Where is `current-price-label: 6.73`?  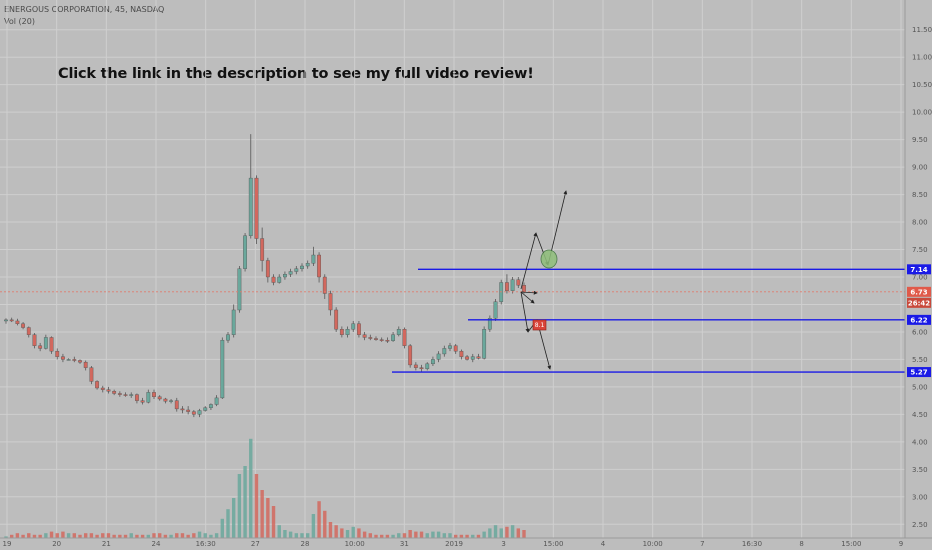
current-price-label: 6.73 is located at coordinates (918, 292).